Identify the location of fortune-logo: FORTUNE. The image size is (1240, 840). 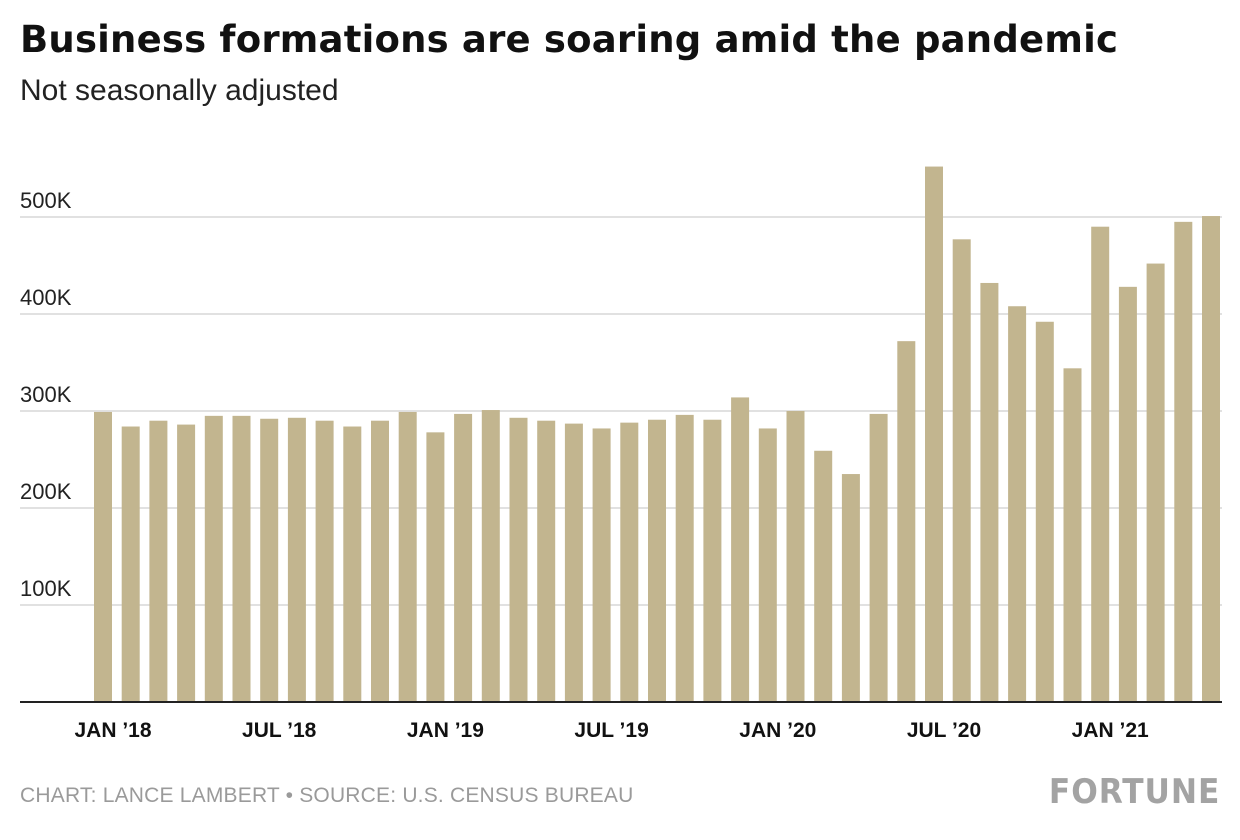
(1134, 792).